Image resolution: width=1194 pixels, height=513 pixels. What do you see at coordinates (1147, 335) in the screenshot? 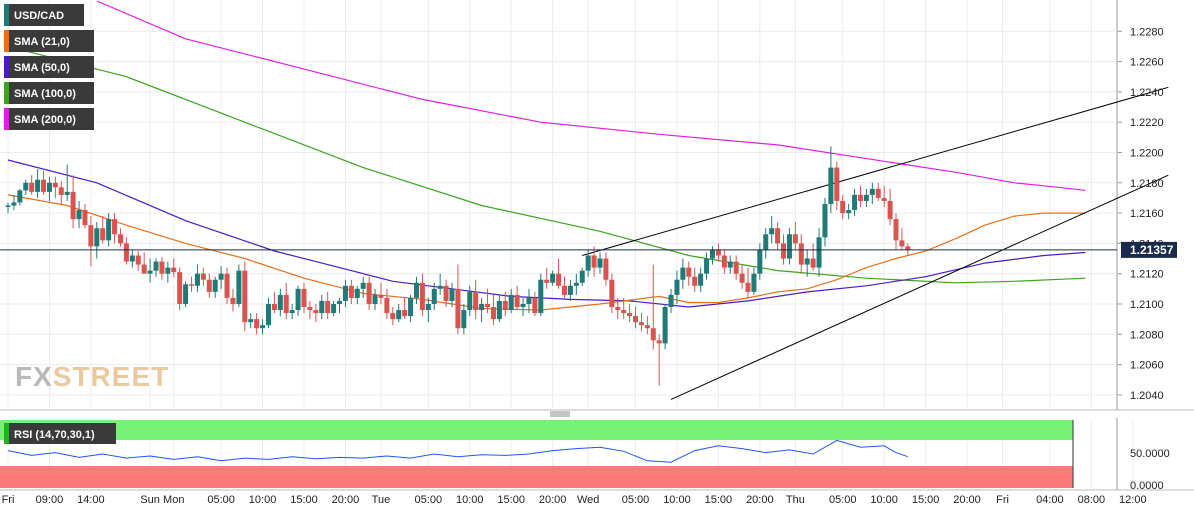
I see `y-tick-label: 1.2080` at bounding box center [1147, 335].